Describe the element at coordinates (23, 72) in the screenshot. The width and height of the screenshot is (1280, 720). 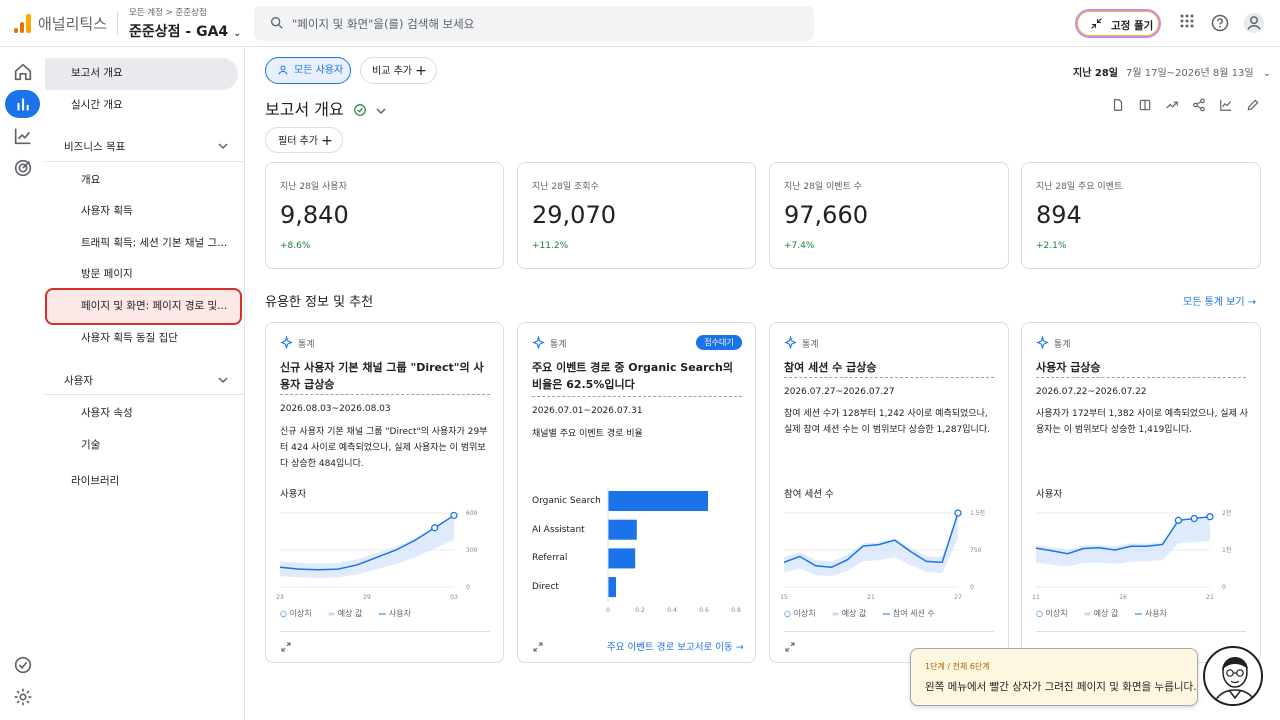
I see `home-icon` at that location.